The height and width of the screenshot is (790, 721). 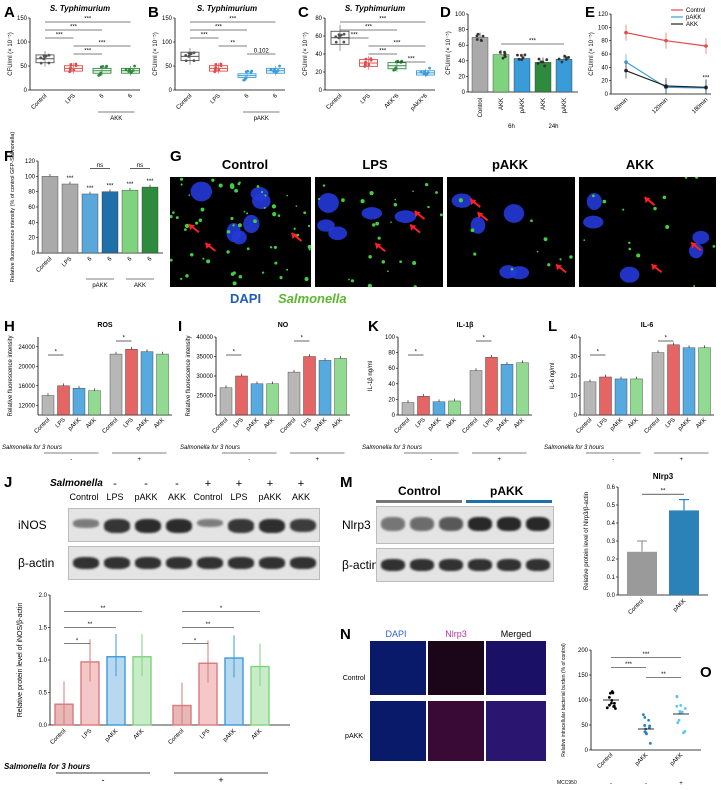 What do you see at coordinates (111, 735) in the screenshot?
I see `j-xtick-label: pAKK` at bounding box center [111, 735].